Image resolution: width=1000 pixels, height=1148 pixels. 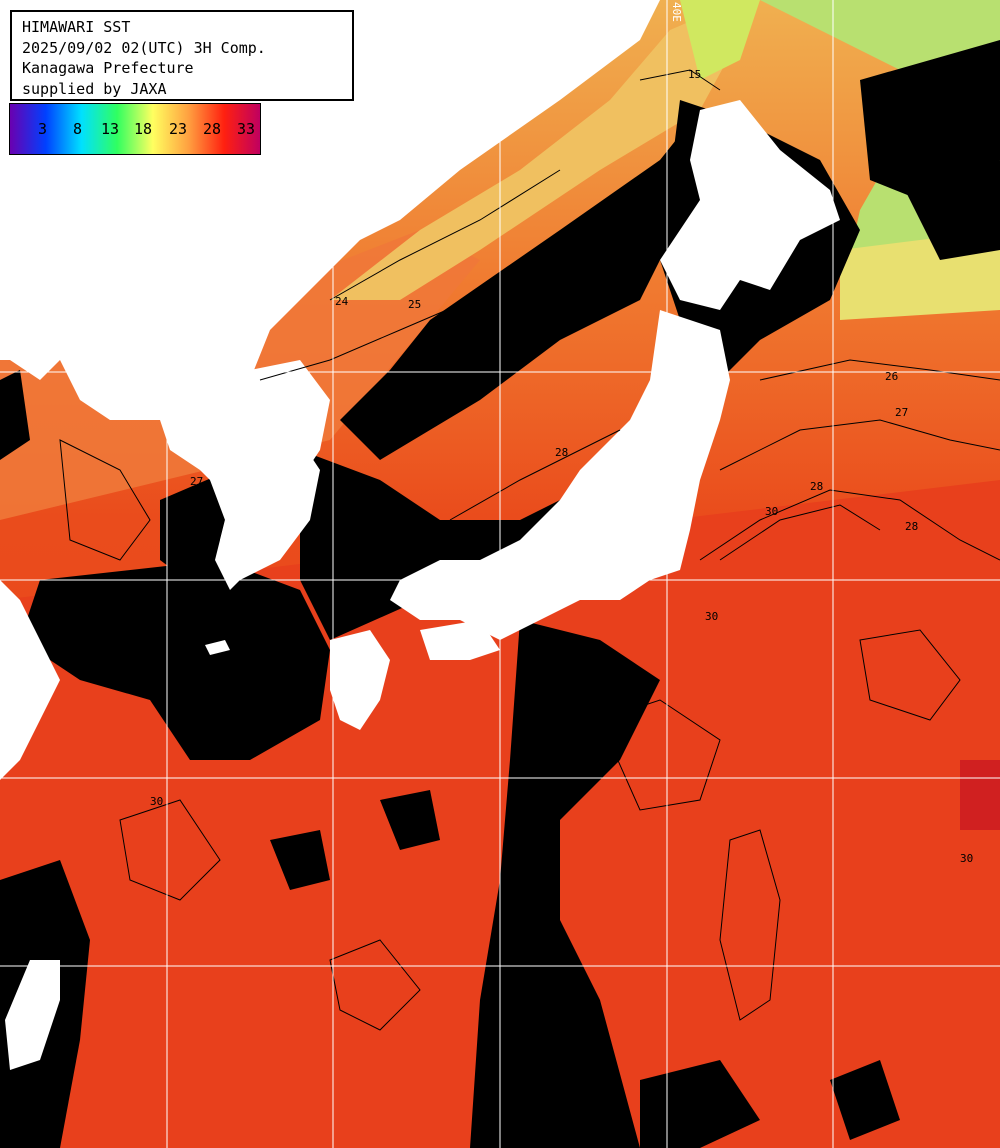 What do you see at coordinates (175, 660) in the screenshot?
I see `cloud-east-china-sea` at bounding box center [175, 660].